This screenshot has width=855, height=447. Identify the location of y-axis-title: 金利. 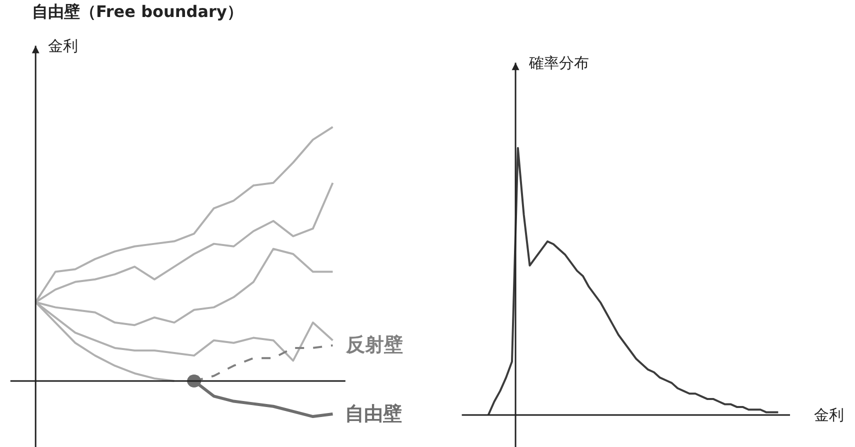
(63, 46).